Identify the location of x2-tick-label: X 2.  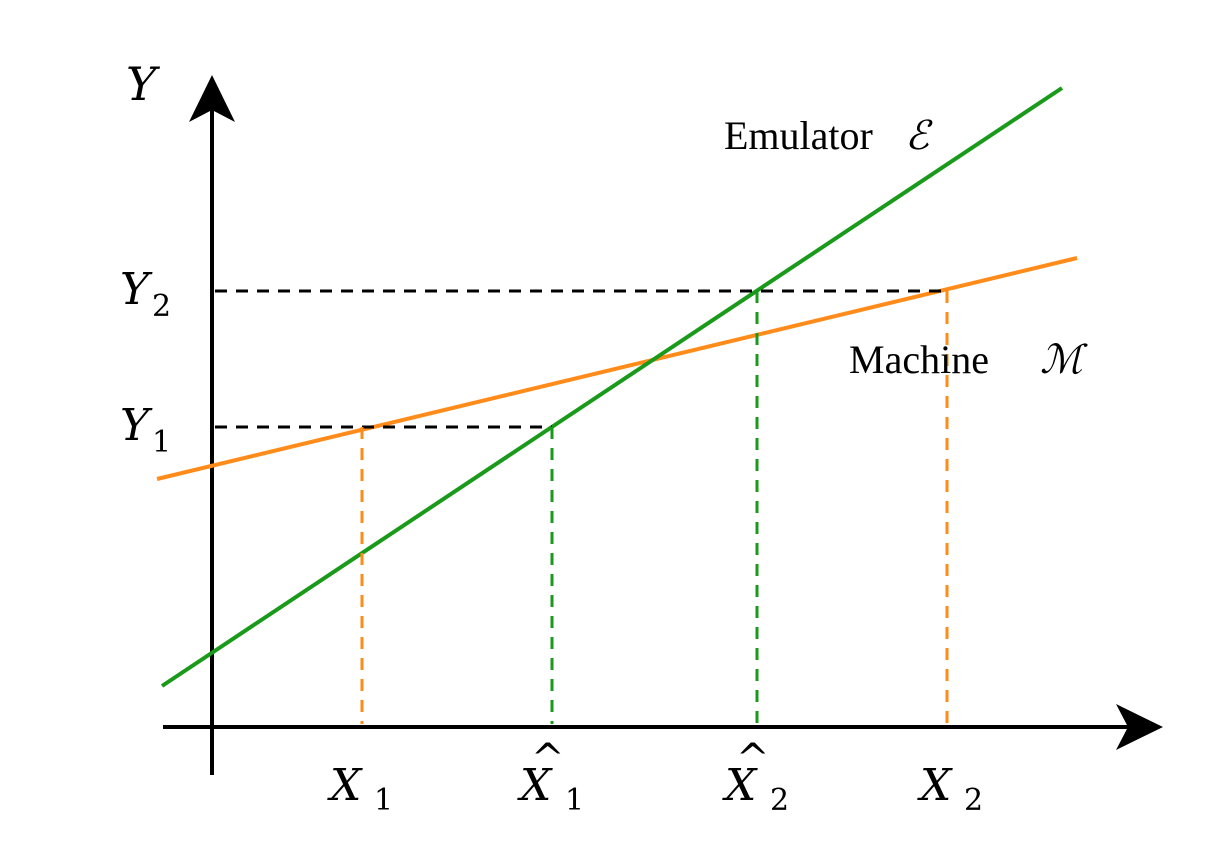
(950, 789).